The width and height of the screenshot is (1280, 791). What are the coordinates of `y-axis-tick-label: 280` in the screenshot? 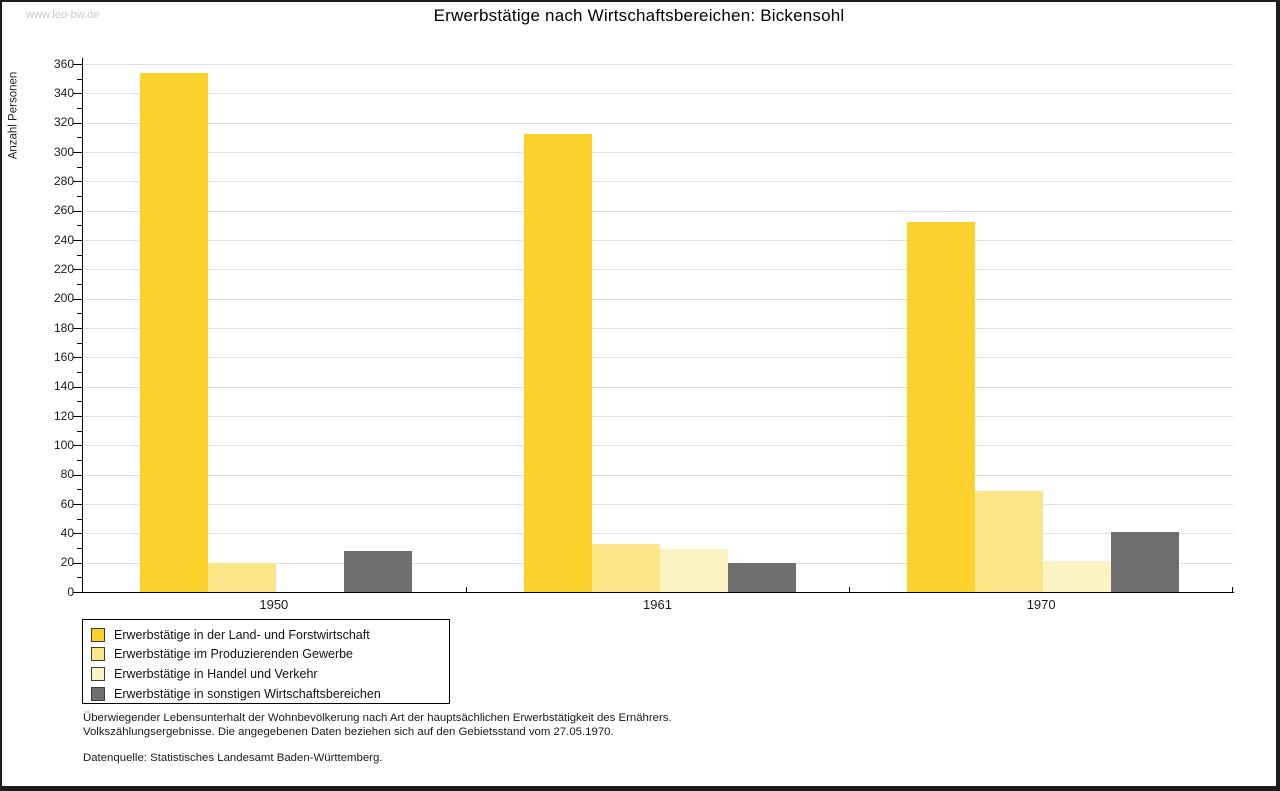 It's located at (63, 180).